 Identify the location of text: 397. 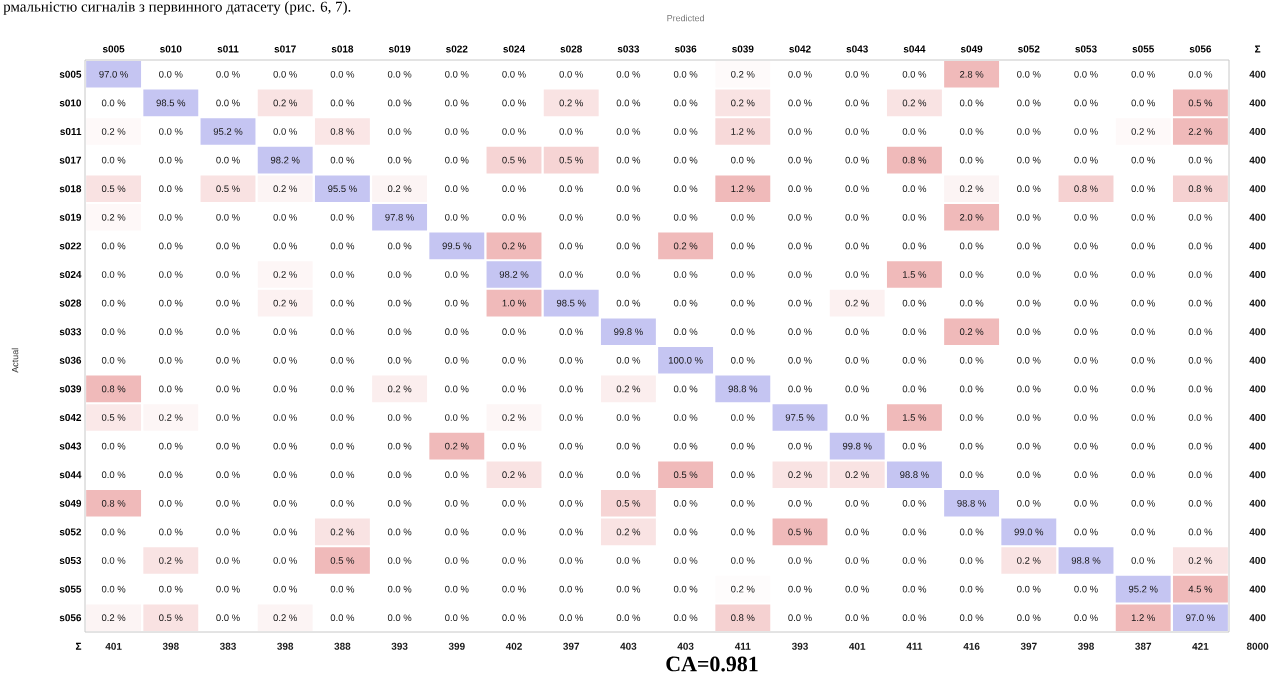
(1028, 646).